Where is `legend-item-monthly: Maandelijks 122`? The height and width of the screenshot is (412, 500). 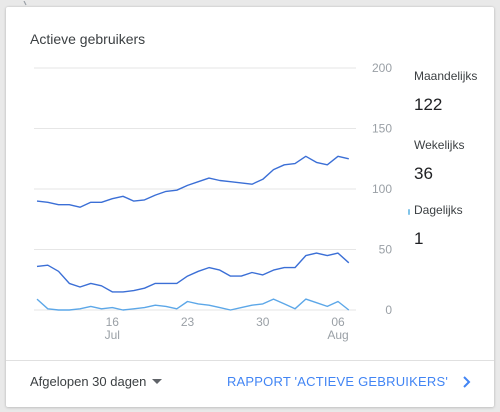
legend-item-monthly: Maandelijks 122 is located at coordinates (454, 99).